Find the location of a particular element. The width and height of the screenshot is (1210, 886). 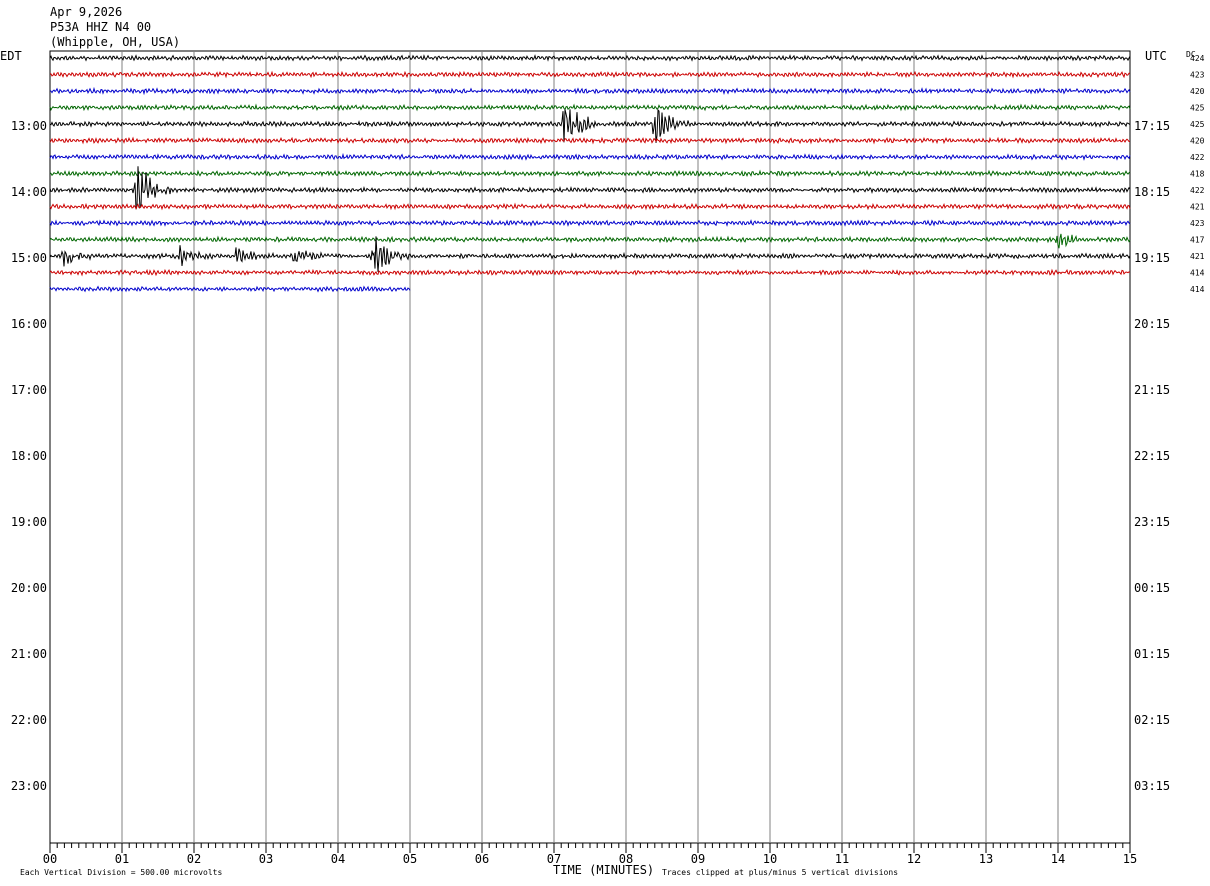

x-tick-label: 06 is located at coordinates (482, 859).